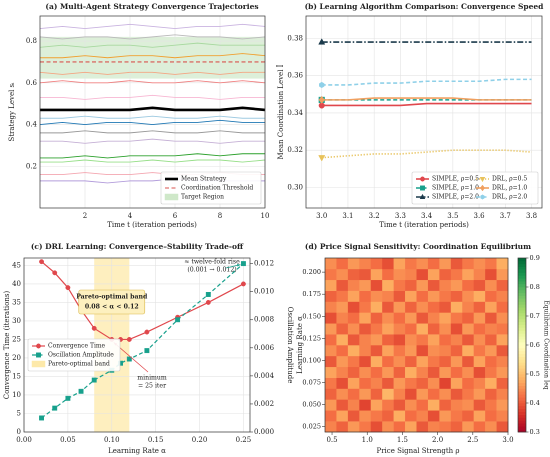 The height and width of the screenshot is (457, 550). What do you see at coordinates (200, 440) in the screenshot?
I see `x-tick-label: 0.20` at bounding box center [200, 440].